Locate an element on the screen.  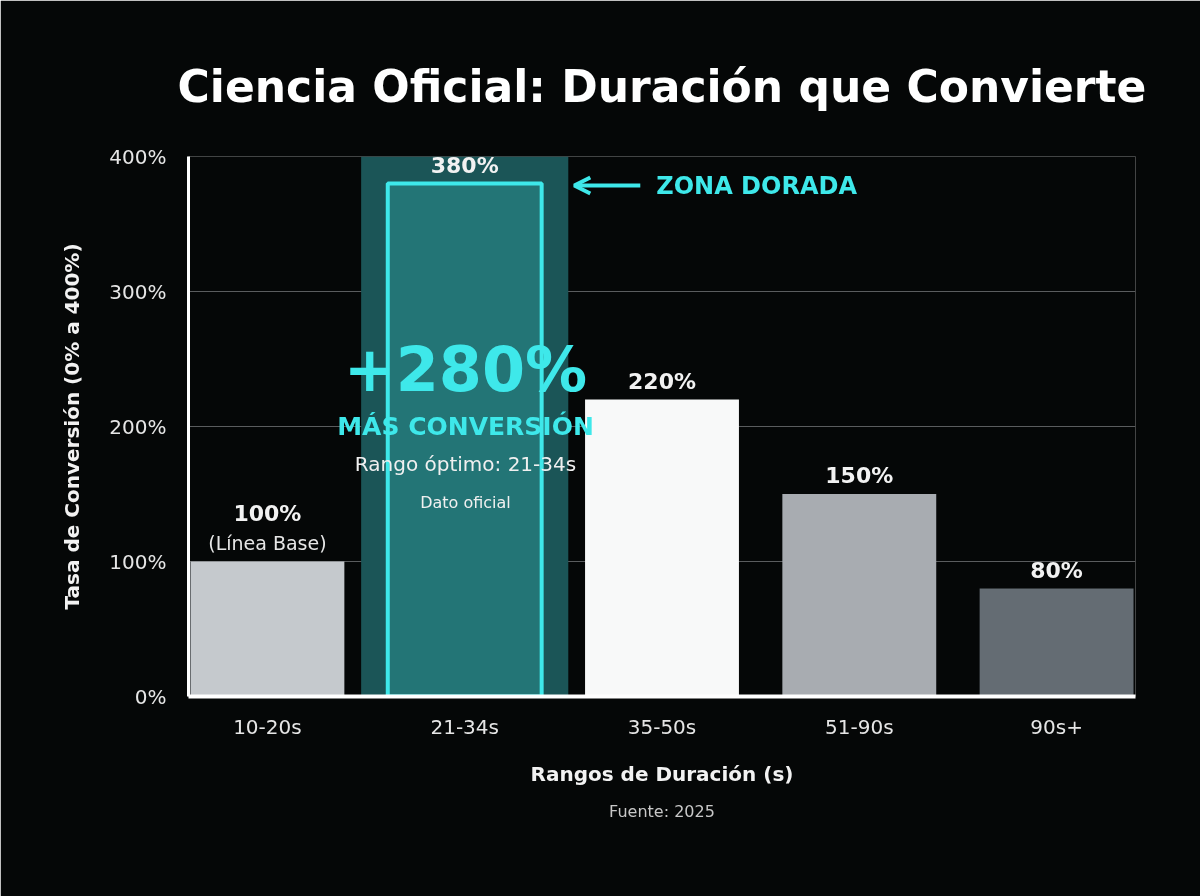
y-tick-label: 400% is located at coordinates (138, 156).